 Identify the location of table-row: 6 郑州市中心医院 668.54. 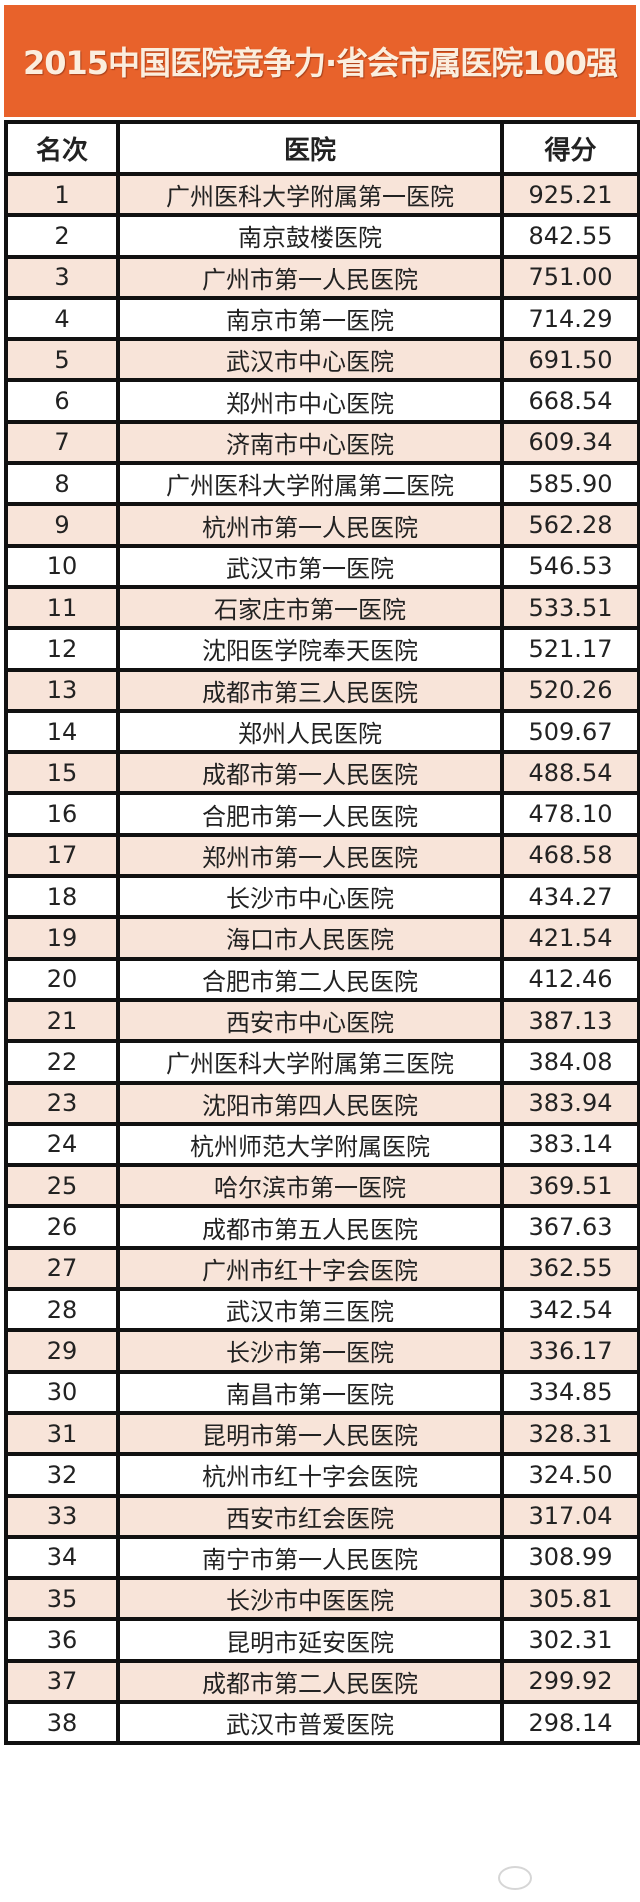
(322, 401).